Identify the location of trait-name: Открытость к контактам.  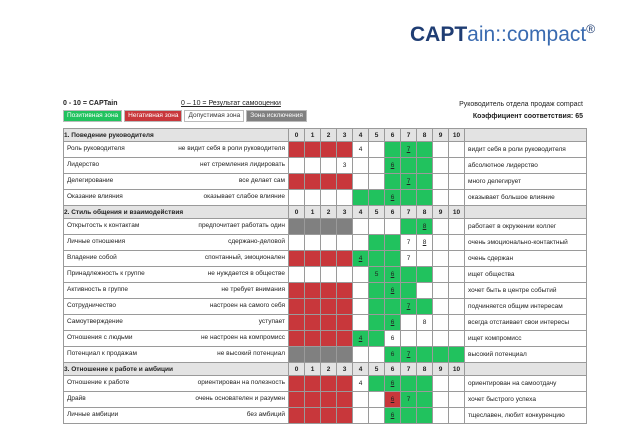
(103, 225).